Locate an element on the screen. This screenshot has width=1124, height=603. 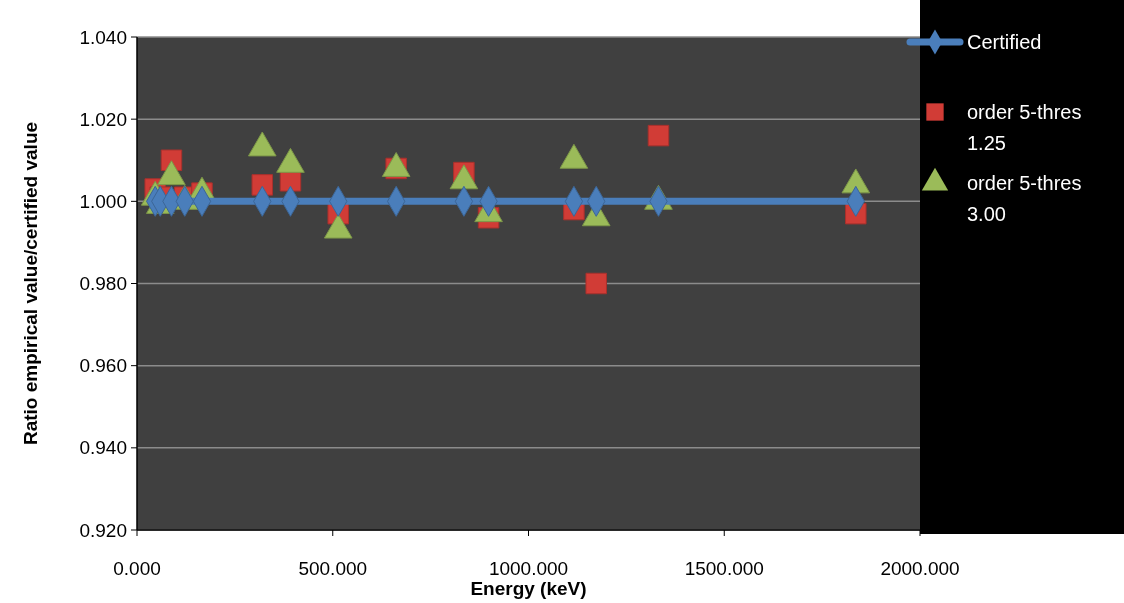
legend-label: order 5-thres 1.25 is located at coordinates (1024, 127).